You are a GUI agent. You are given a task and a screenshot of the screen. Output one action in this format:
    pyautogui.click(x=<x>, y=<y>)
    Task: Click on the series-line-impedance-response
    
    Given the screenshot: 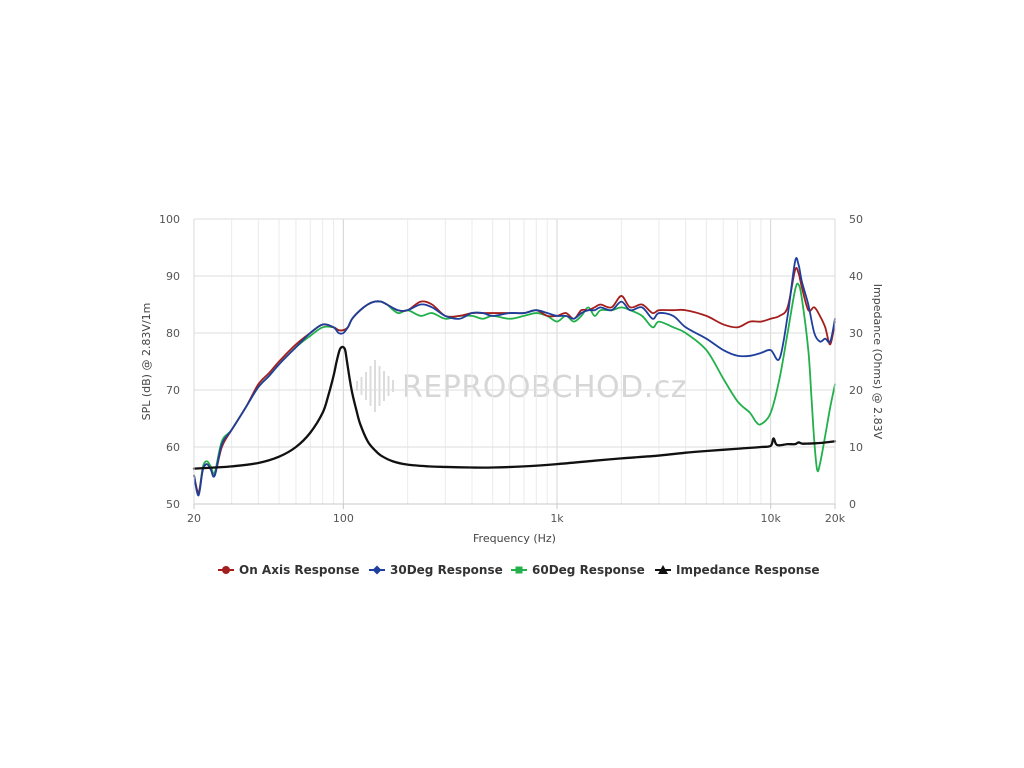 What is the action you would take?
    pyautogui.click(x=514, y=407)
    